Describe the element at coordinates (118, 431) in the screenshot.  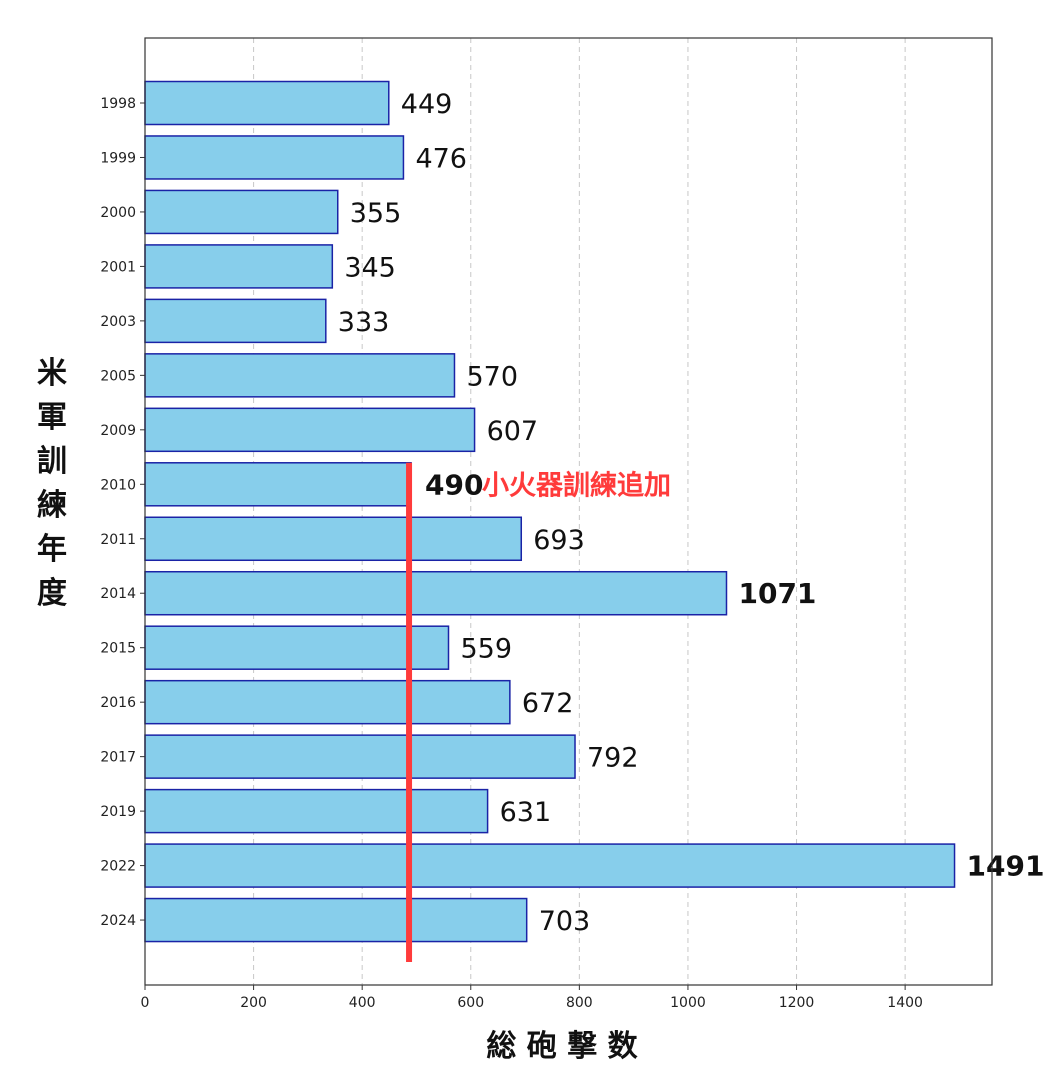
I see `y-tick-label: 2009` at that location.